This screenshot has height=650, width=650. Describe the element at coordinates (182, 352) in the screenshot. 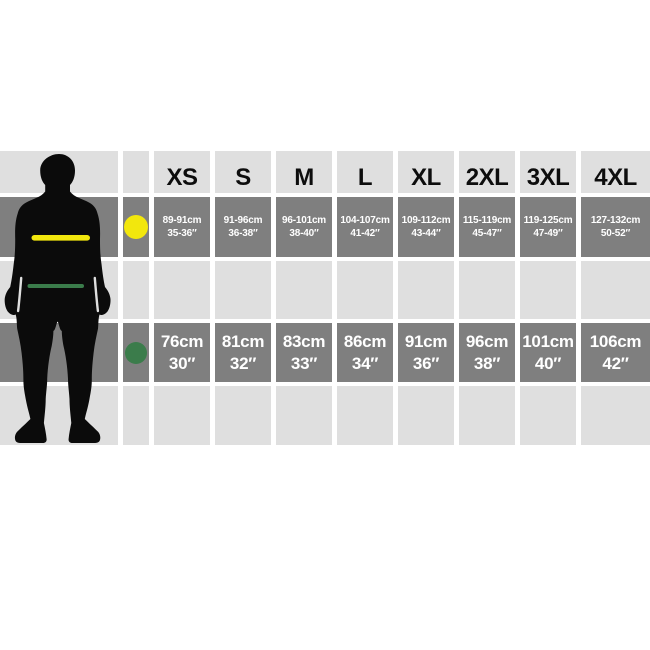

I see `waist-measurement-cell: 76cm 30″` at that location.